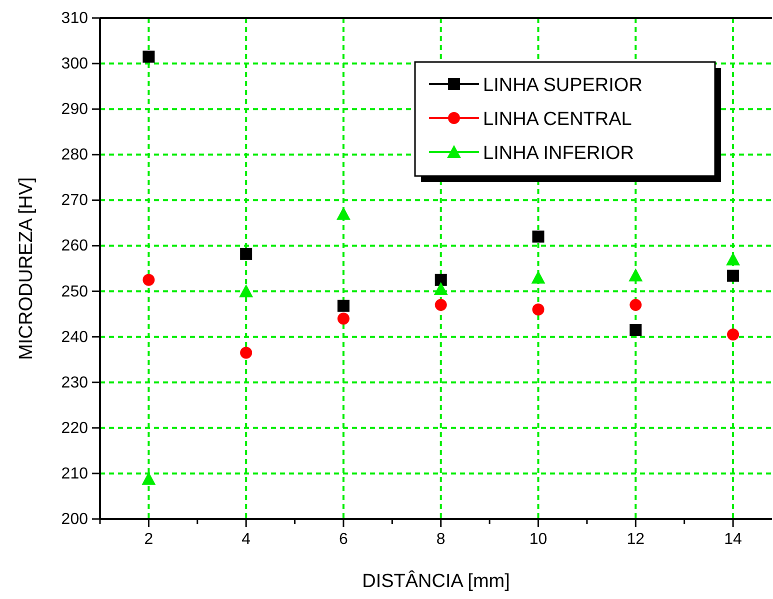 The width and height of the screenshot is (773, 599). What do you see at coordinates (149, 539) in the screenshot?
I see `x-tick-label: 2` at bounding box center [149, 539].